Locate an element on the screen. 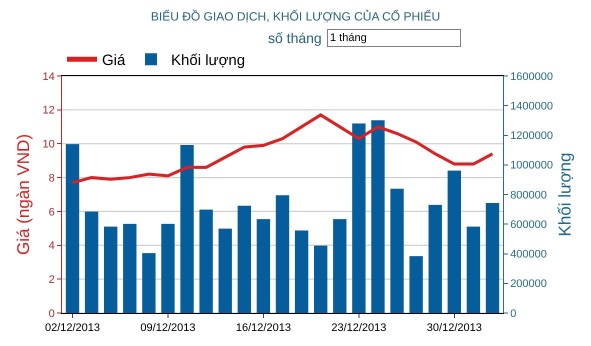 Image resolution: width=591 pixels, height=346 pixels. x-tick-label: 16/12/2013 is located at coordinates (263, 328).